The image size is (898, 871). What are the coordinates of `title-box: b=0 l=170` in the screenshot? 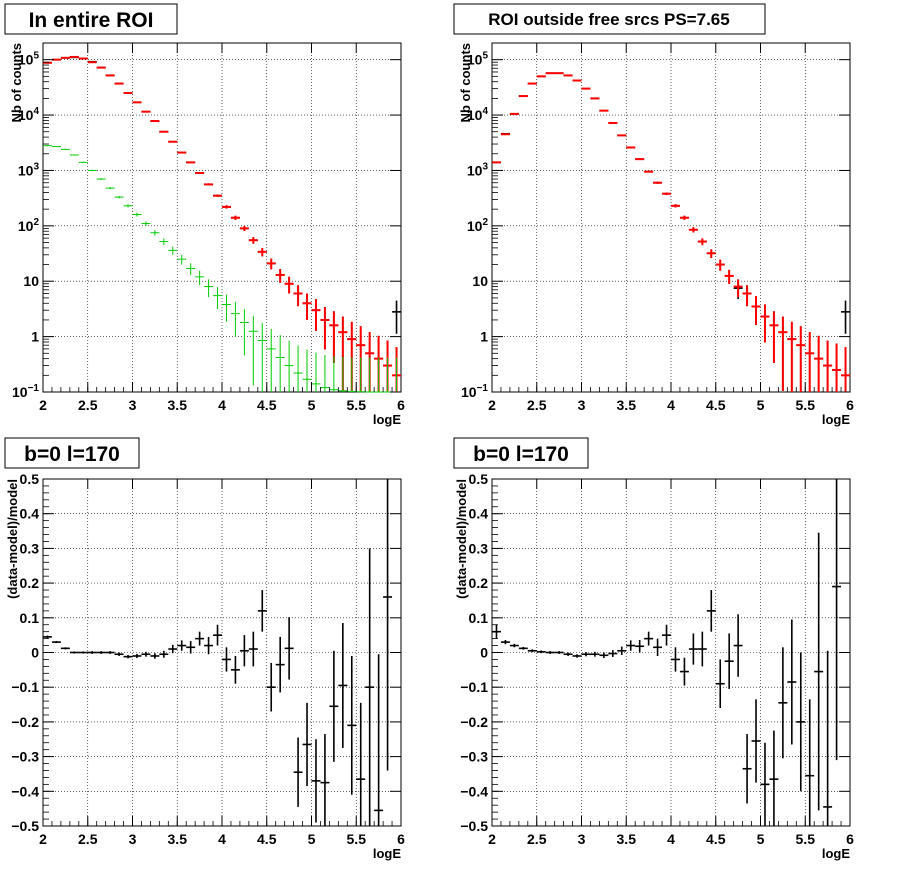 It's located at (72, 453).